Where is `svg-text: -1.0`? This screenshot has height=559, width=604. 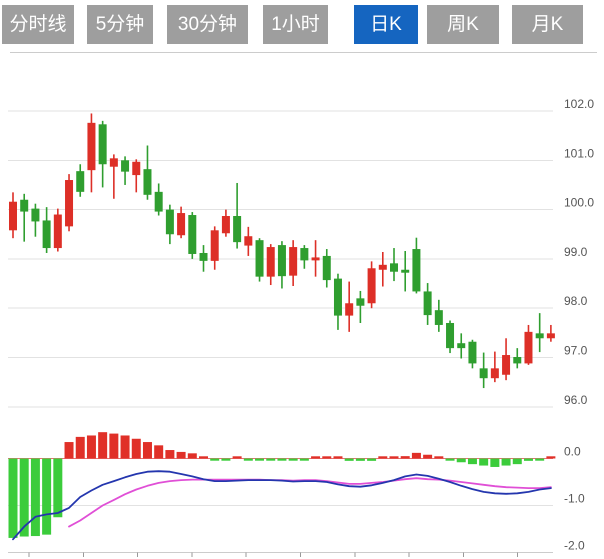
svg-text: -1.0 is located at coordinates (574, 499).